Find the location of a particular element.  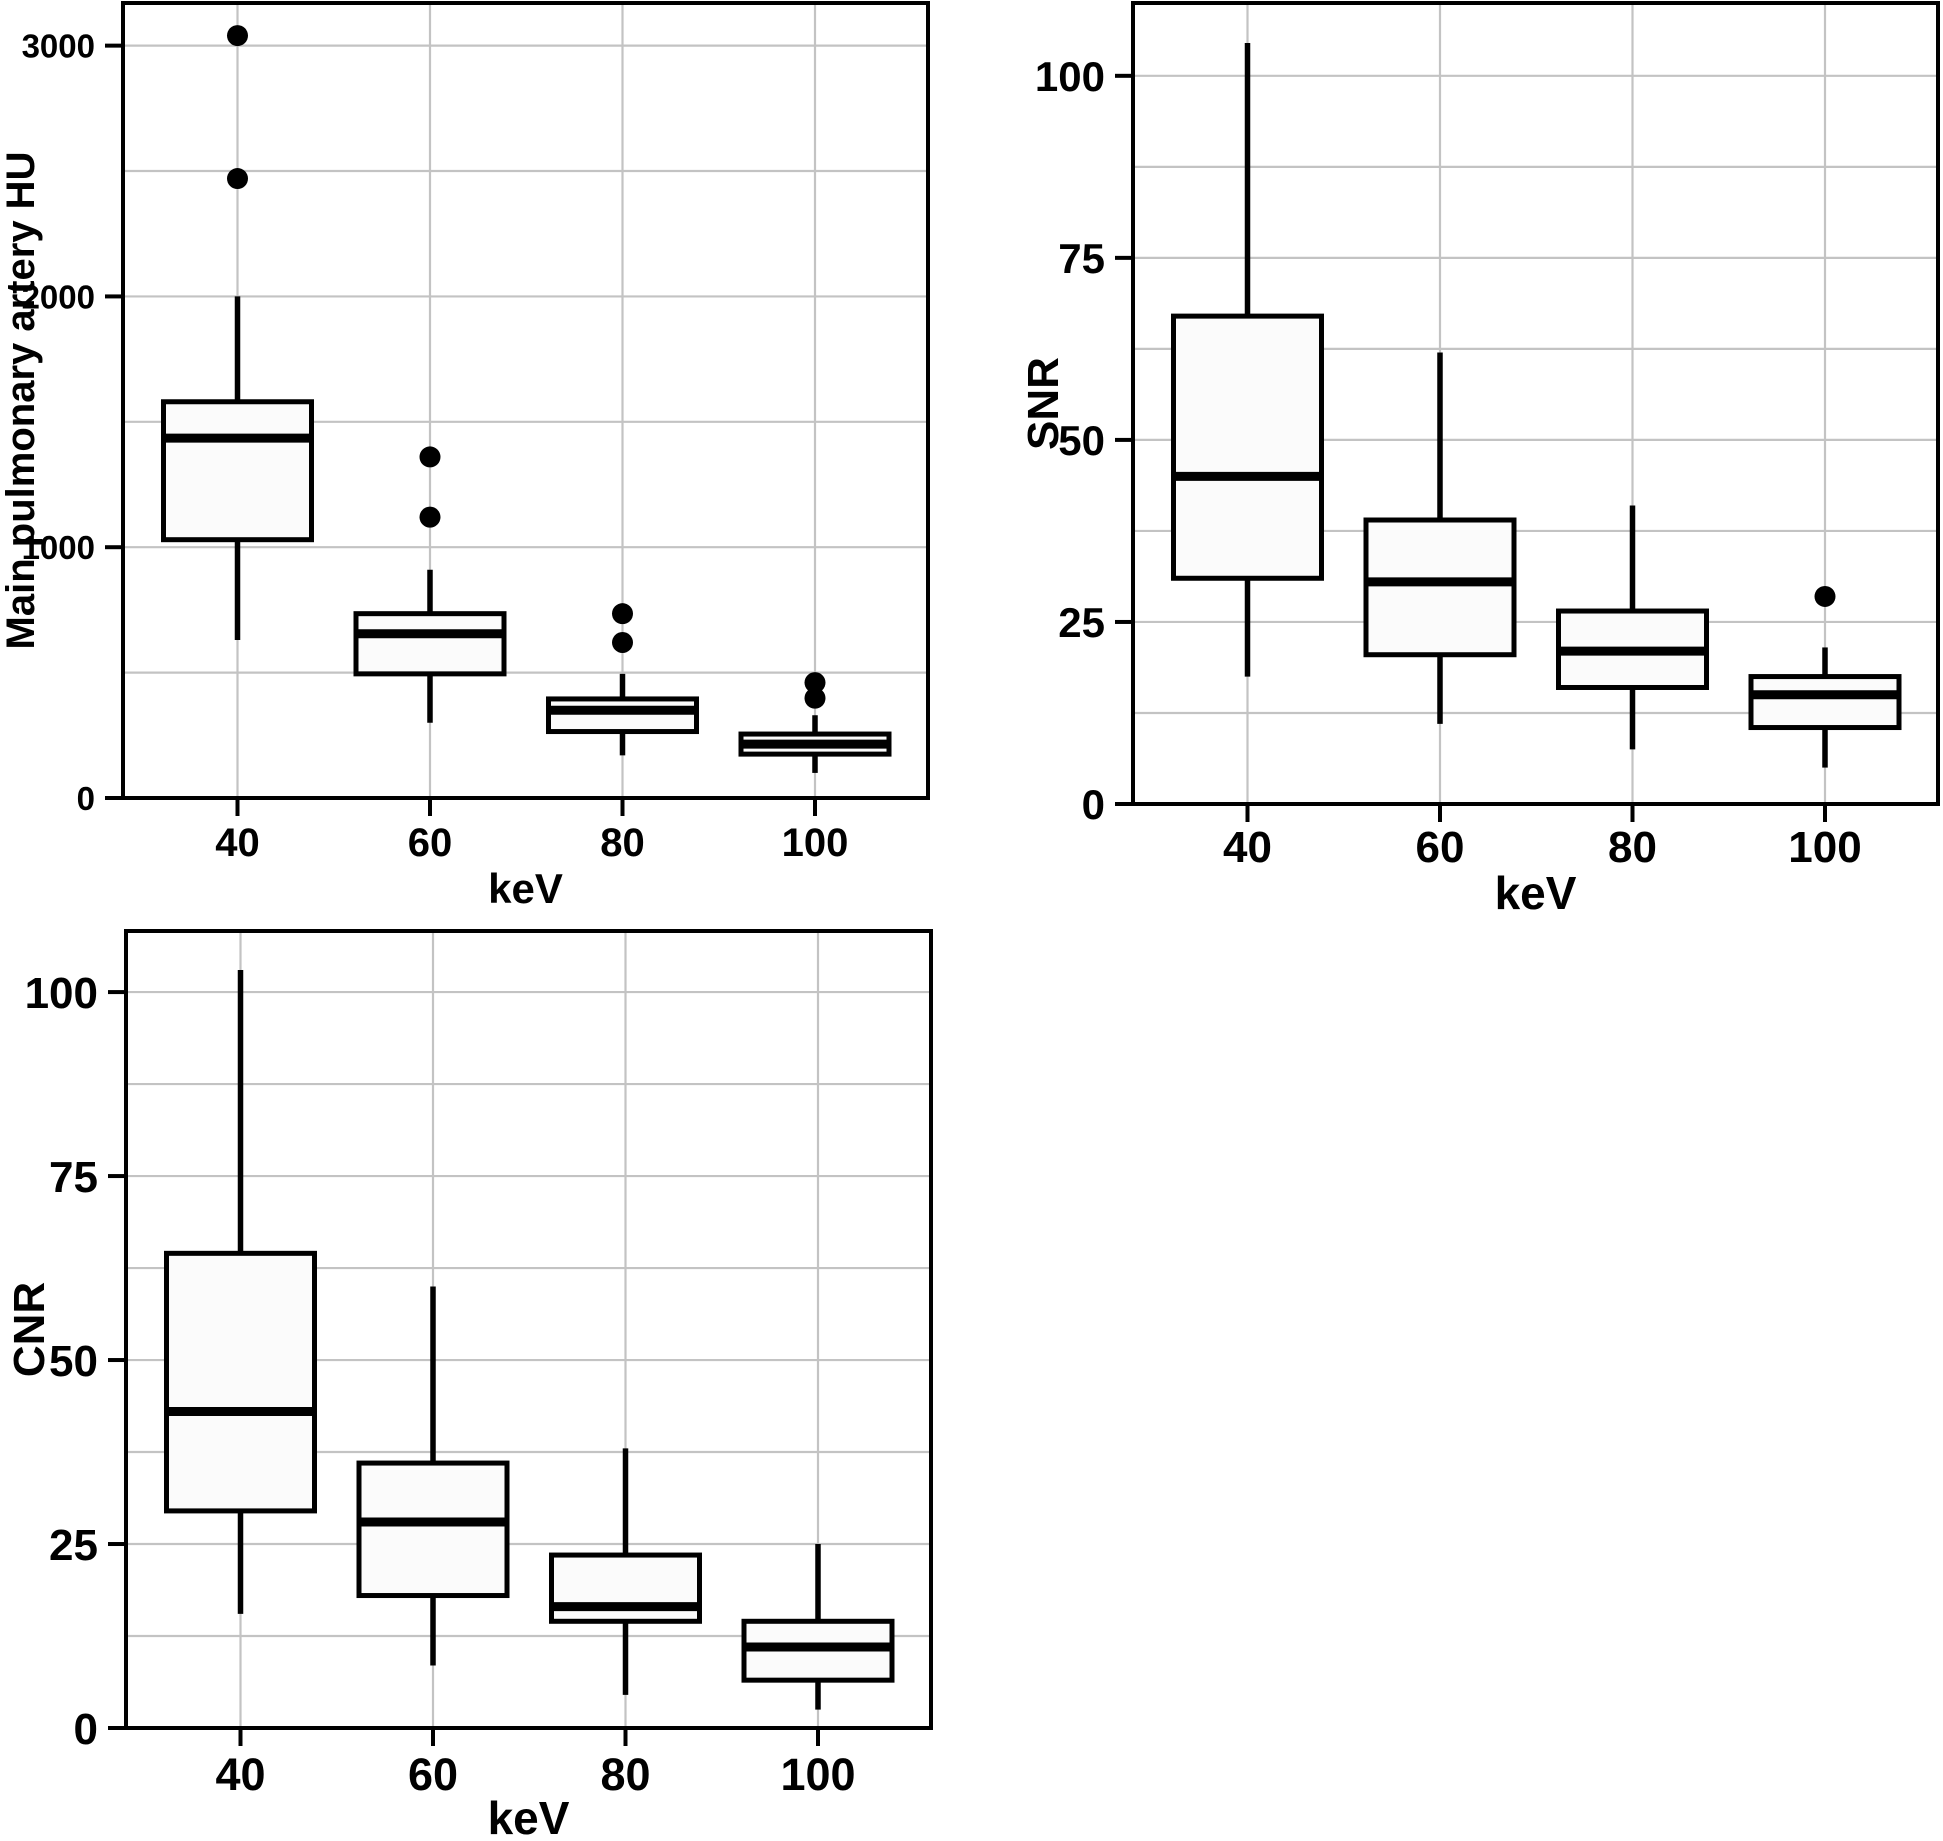

y-tick-label: 2000 is located at coordinates (58, 296).